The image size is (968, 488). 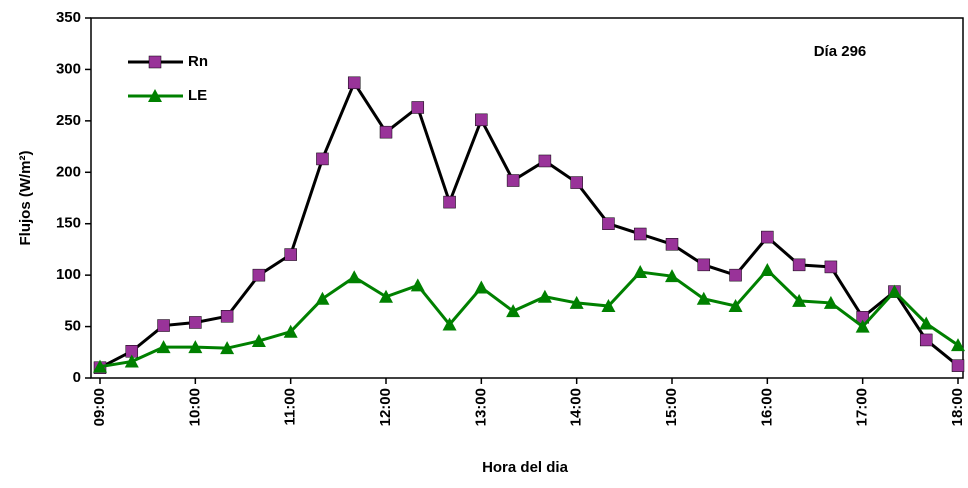 I want to click on x-tick-label: 09:00, so click(x=99, y=407).